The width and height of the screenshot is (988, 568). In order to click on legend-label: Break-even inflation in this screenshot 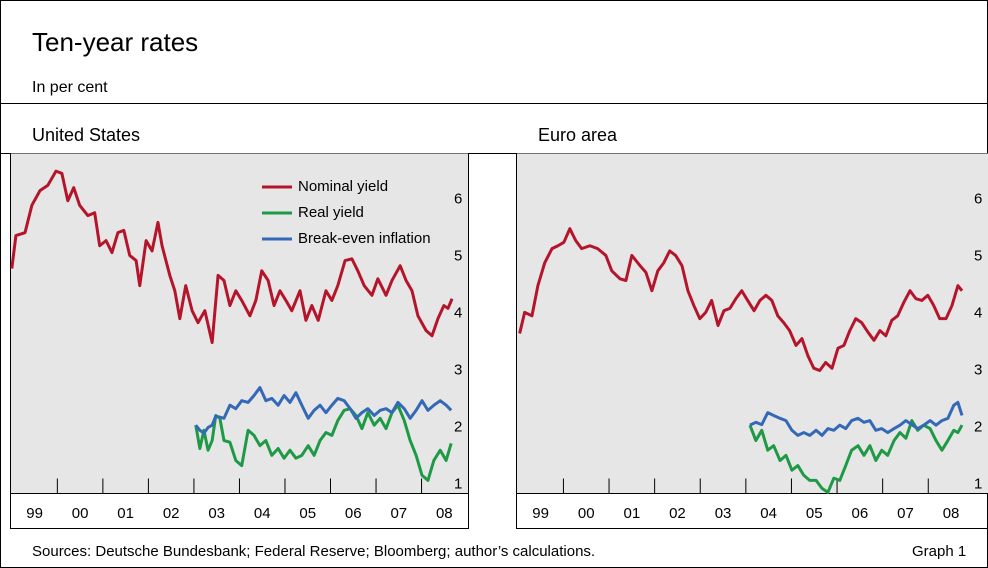, I will do `click(364, 238)`.